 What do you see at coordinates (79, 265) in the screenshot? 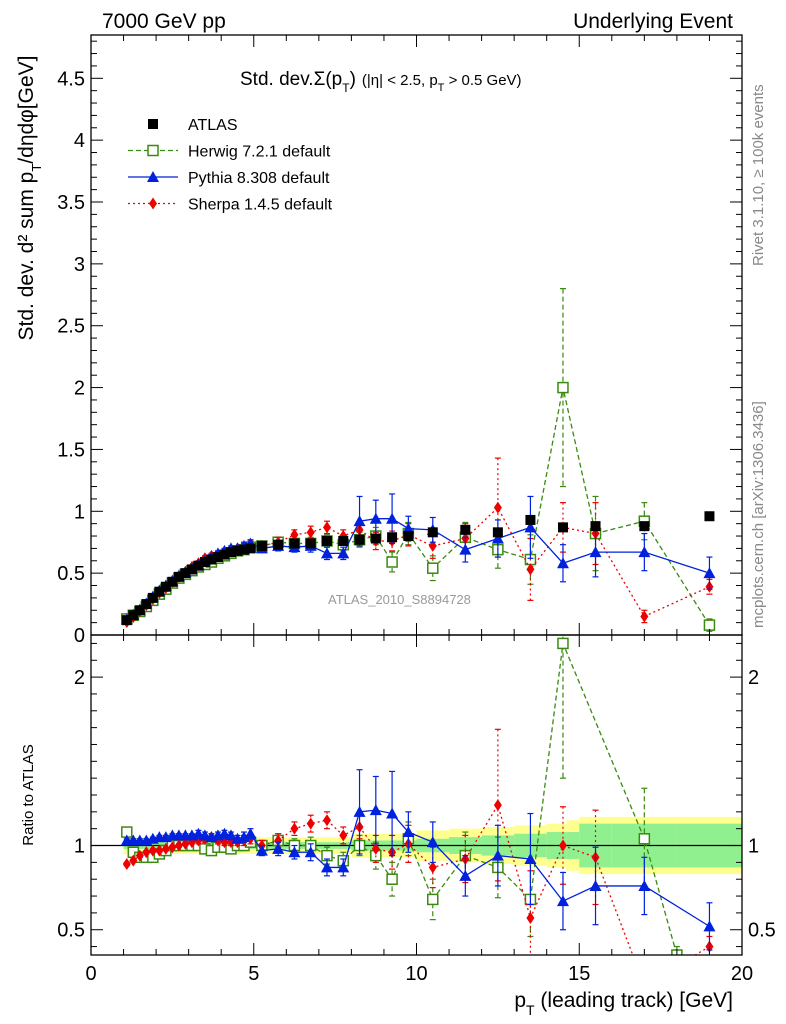
I see `main-y-tick-label: 3` at bounding box center [79, 265].